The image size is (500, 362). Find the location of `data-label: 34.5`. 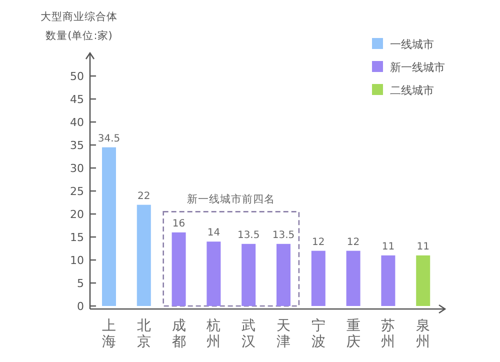

data-label: 34.5 is located at coordinates (109, 138).